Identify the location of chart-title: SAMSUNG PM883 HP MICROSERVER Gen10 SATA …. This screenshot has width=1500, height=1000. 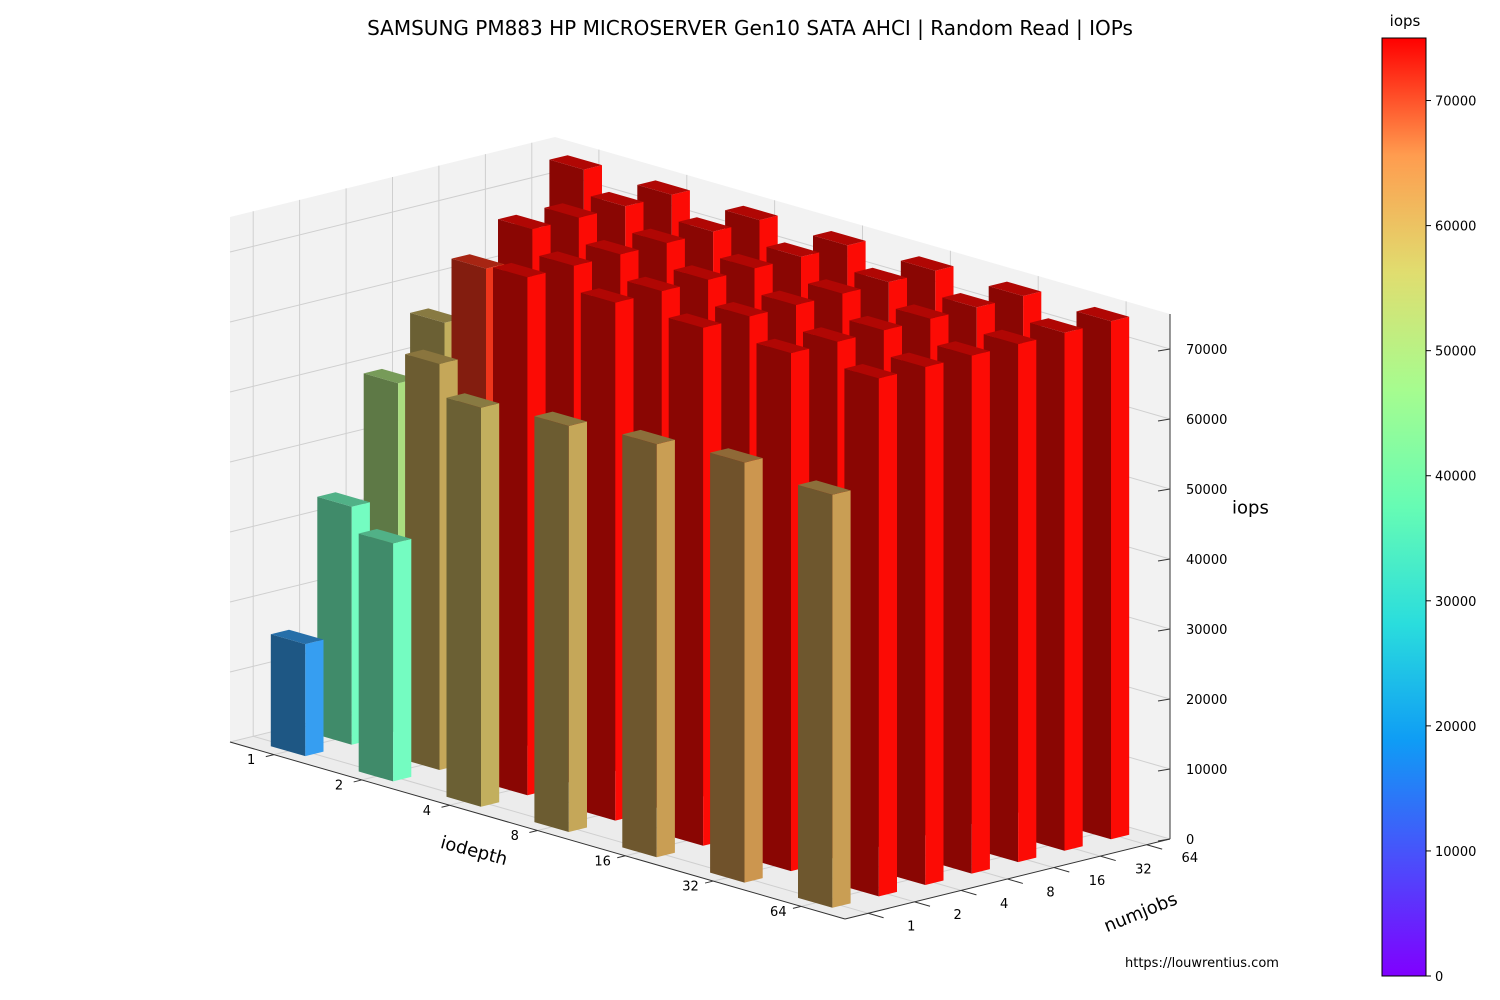
(750, 28).